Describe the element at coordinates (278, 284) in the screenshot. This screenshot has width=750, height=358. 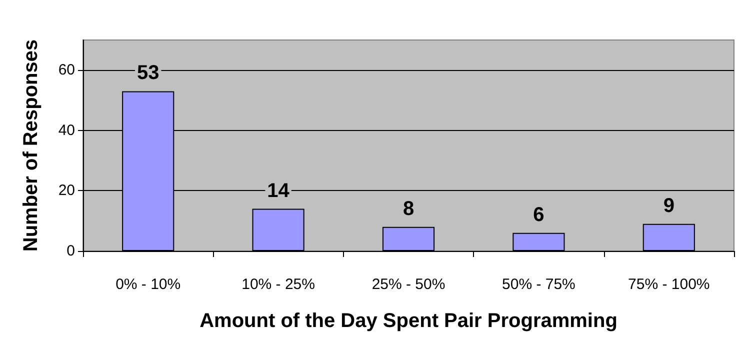
I see `x-tick-label: 10% - 25%` at that location.